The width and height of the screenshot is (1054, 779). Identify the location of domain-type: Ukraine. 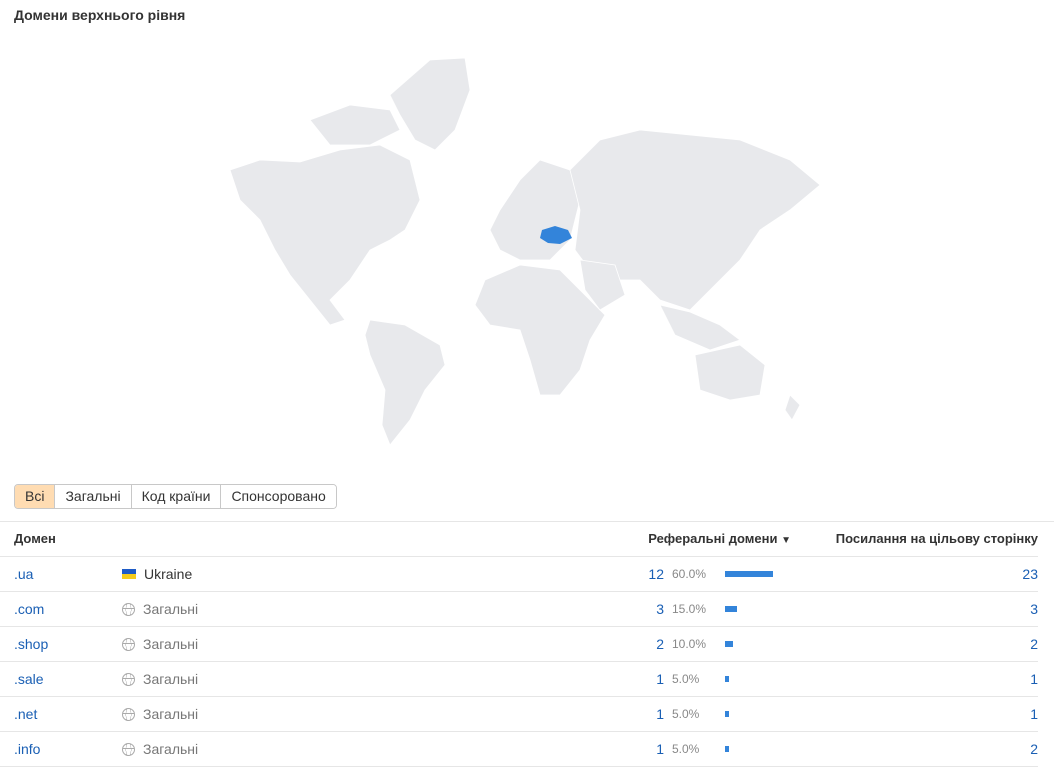
(157, 574).